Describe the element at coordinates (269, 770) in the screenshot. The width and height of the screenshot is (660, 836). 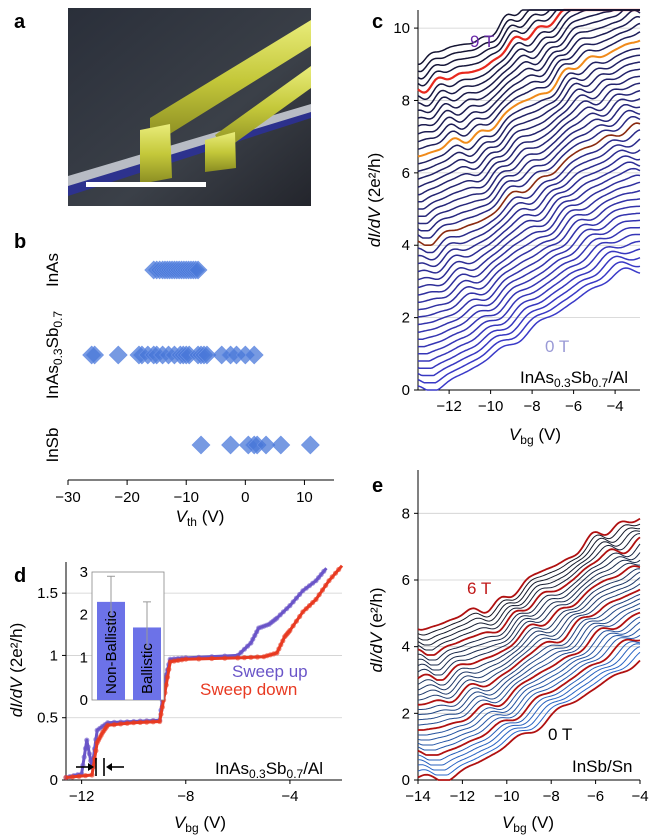
I see `d-material-label: InAs0.3Sb0.7/Al` at that location.